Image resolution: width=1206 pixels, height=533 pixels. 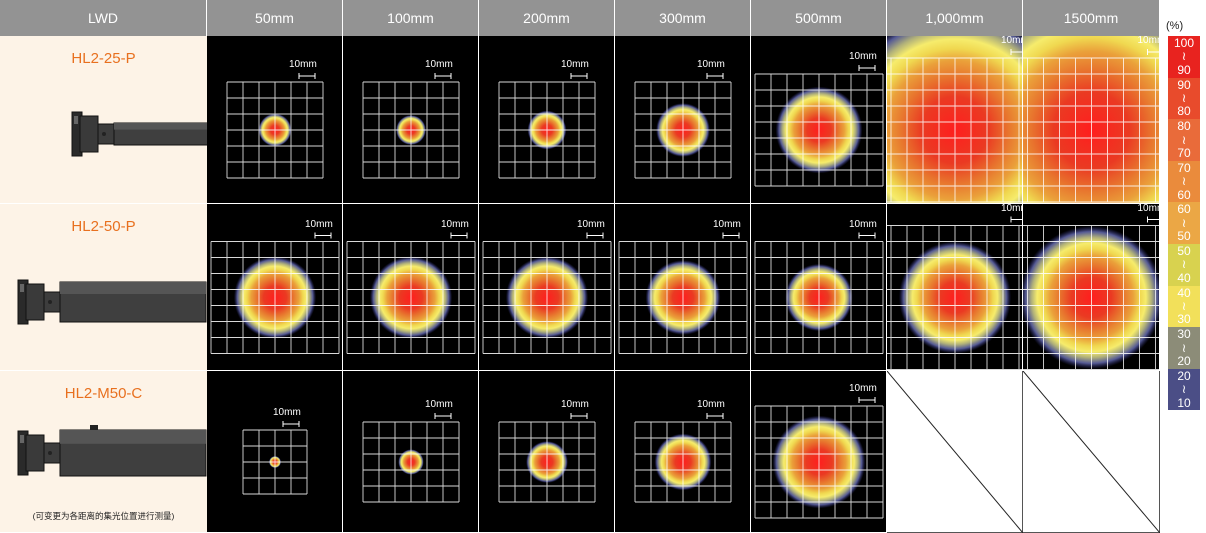 What do you see at coordinates (1184, 375) in the screenshot?
I see `legend-high: 20` at bounding box center [1184, 375].